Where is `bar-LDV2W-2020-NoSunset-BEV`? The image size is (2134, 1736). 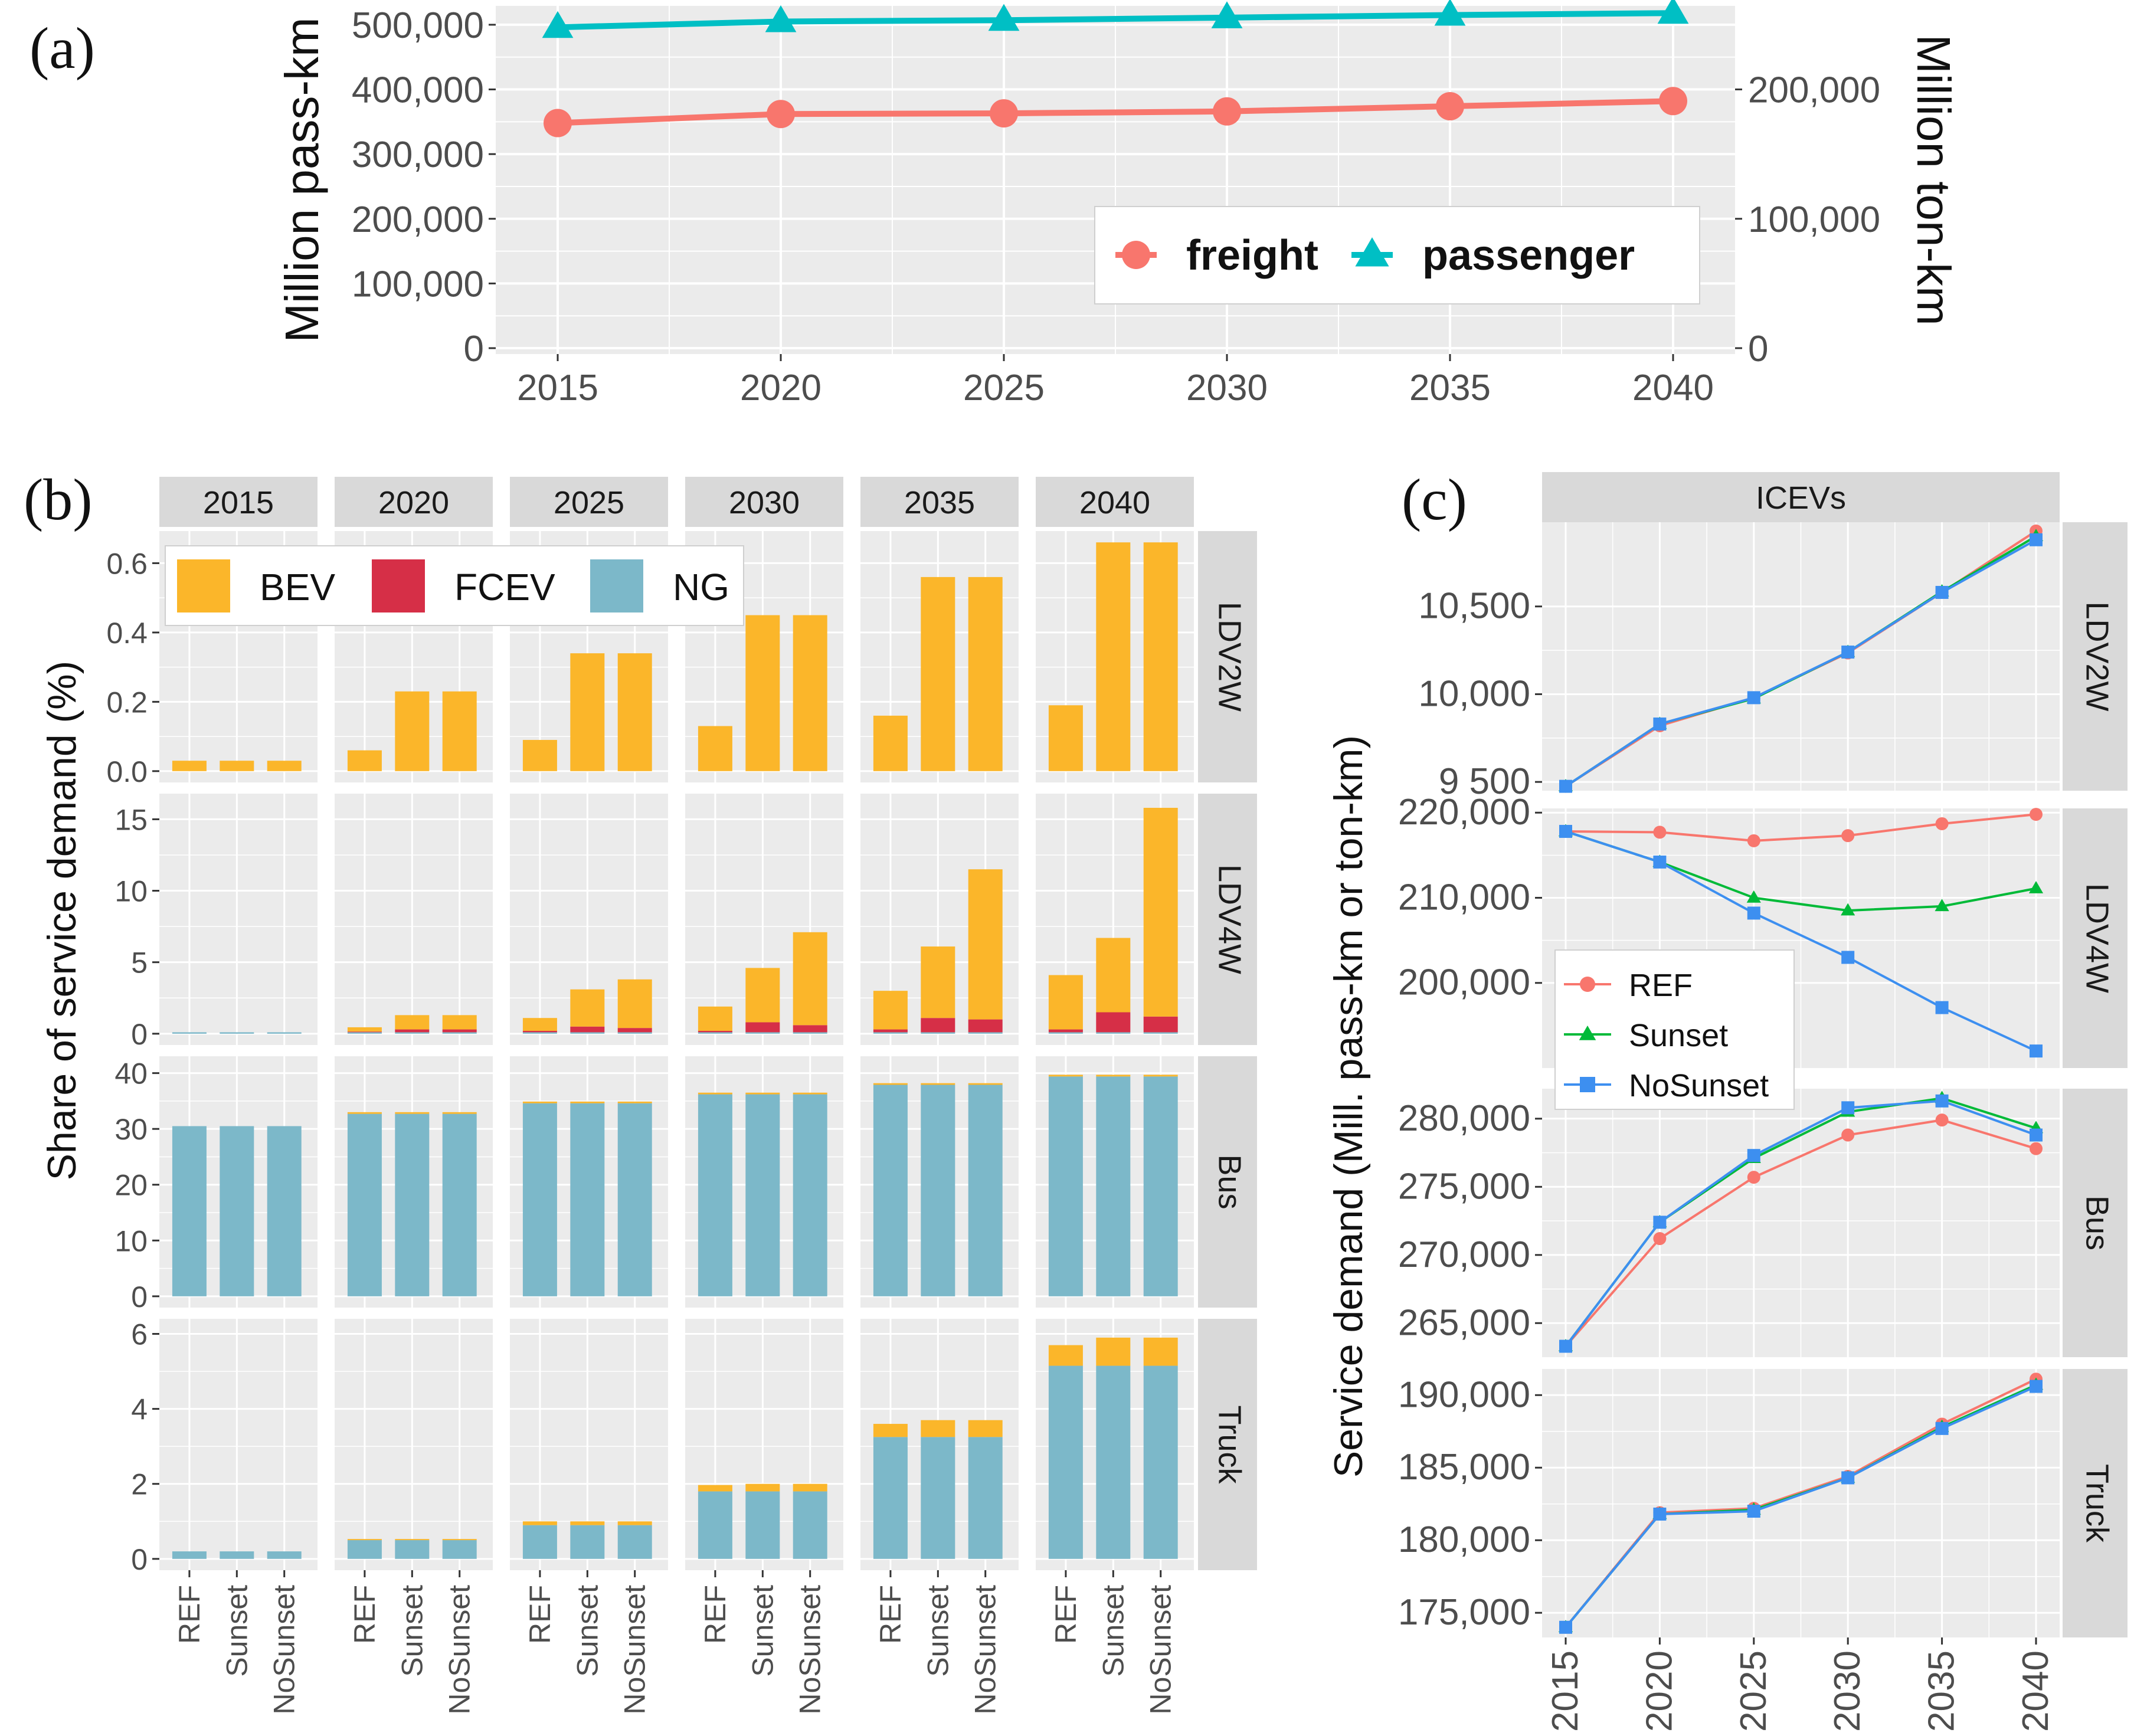
bar-LDV2W-2020-NoSunset-BEV is located at coordinates (459, 731).